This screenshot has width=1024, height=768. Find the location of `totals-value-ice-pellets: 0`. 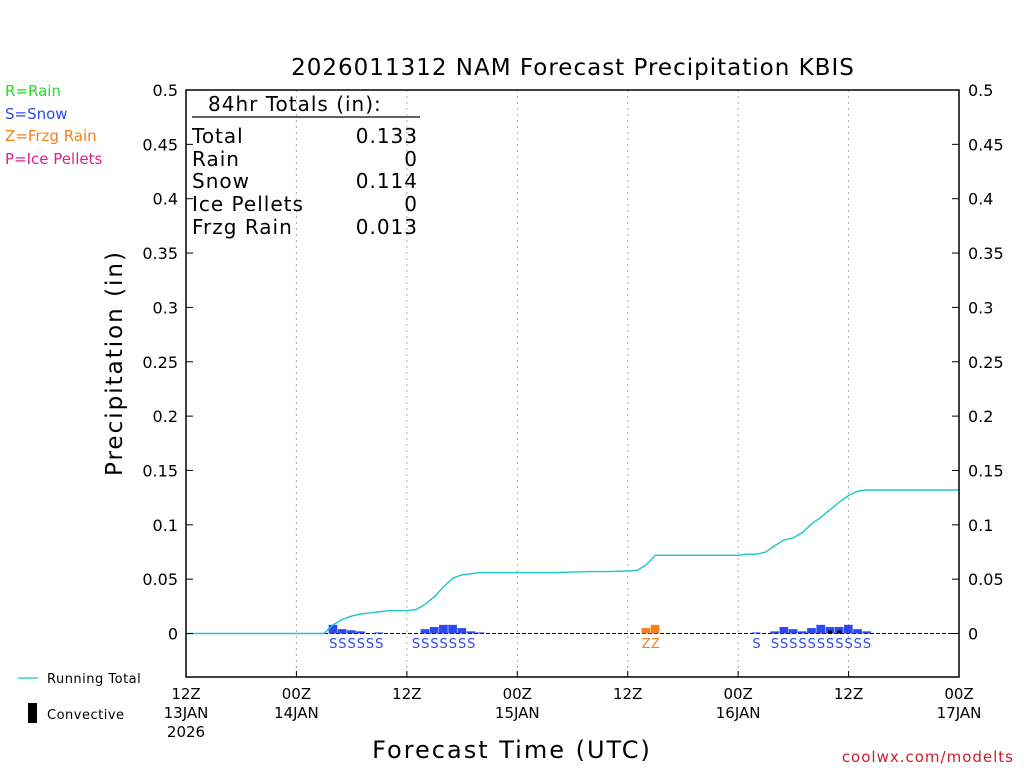

totals-value-ice-pellets: 0 is located at coordinates (411, 204).